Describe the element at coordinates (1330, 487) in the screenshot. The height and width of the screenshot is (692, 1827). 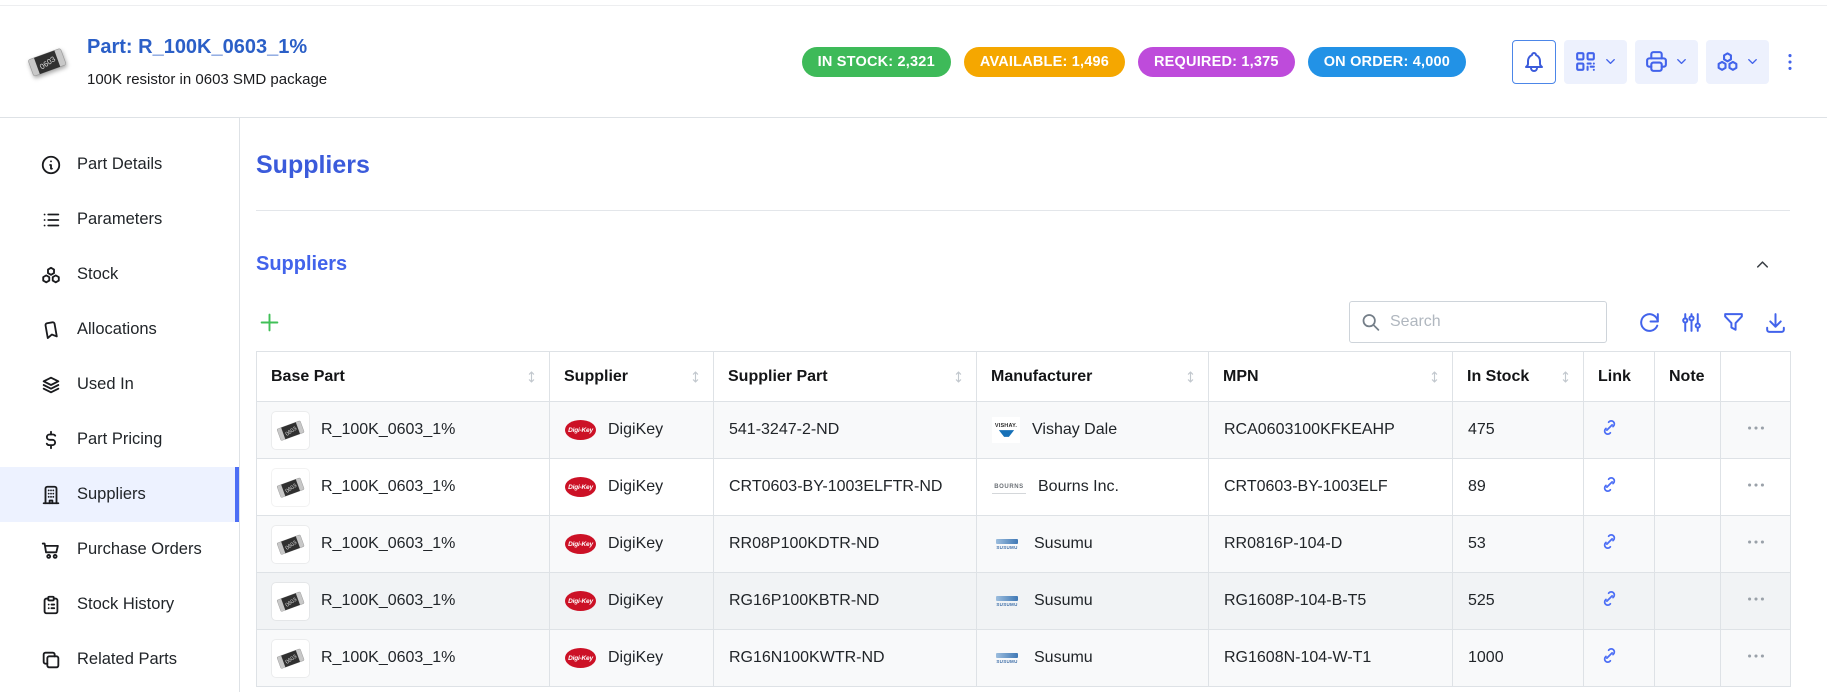
I see `cell-mpn: CRT0603-BY-1003ELF` at that location.